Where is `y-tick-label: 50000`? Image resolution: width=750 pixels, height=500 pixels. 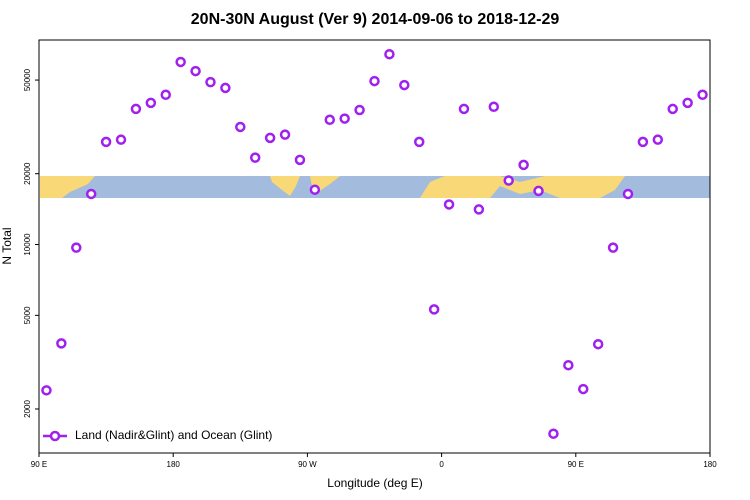 y-tick-label: 50000 is located at coordinates (27, 79).